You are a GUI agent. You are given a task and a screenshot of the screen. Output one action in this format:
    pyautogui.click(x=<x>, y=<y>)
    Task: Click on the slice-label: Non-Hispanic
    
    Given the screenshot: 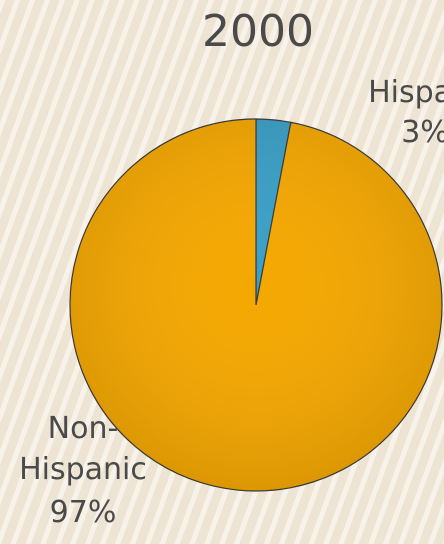 What is the action you would take?
    pyautogui.click(x=83, y=449)
    